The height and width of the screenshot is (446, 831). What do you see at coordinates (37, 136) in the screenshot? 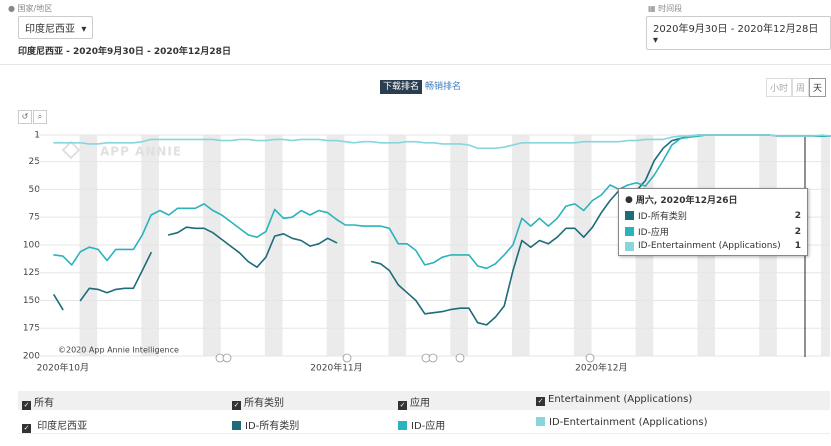
I see `y-tick-label: 1` at bounding box center [37, 136].